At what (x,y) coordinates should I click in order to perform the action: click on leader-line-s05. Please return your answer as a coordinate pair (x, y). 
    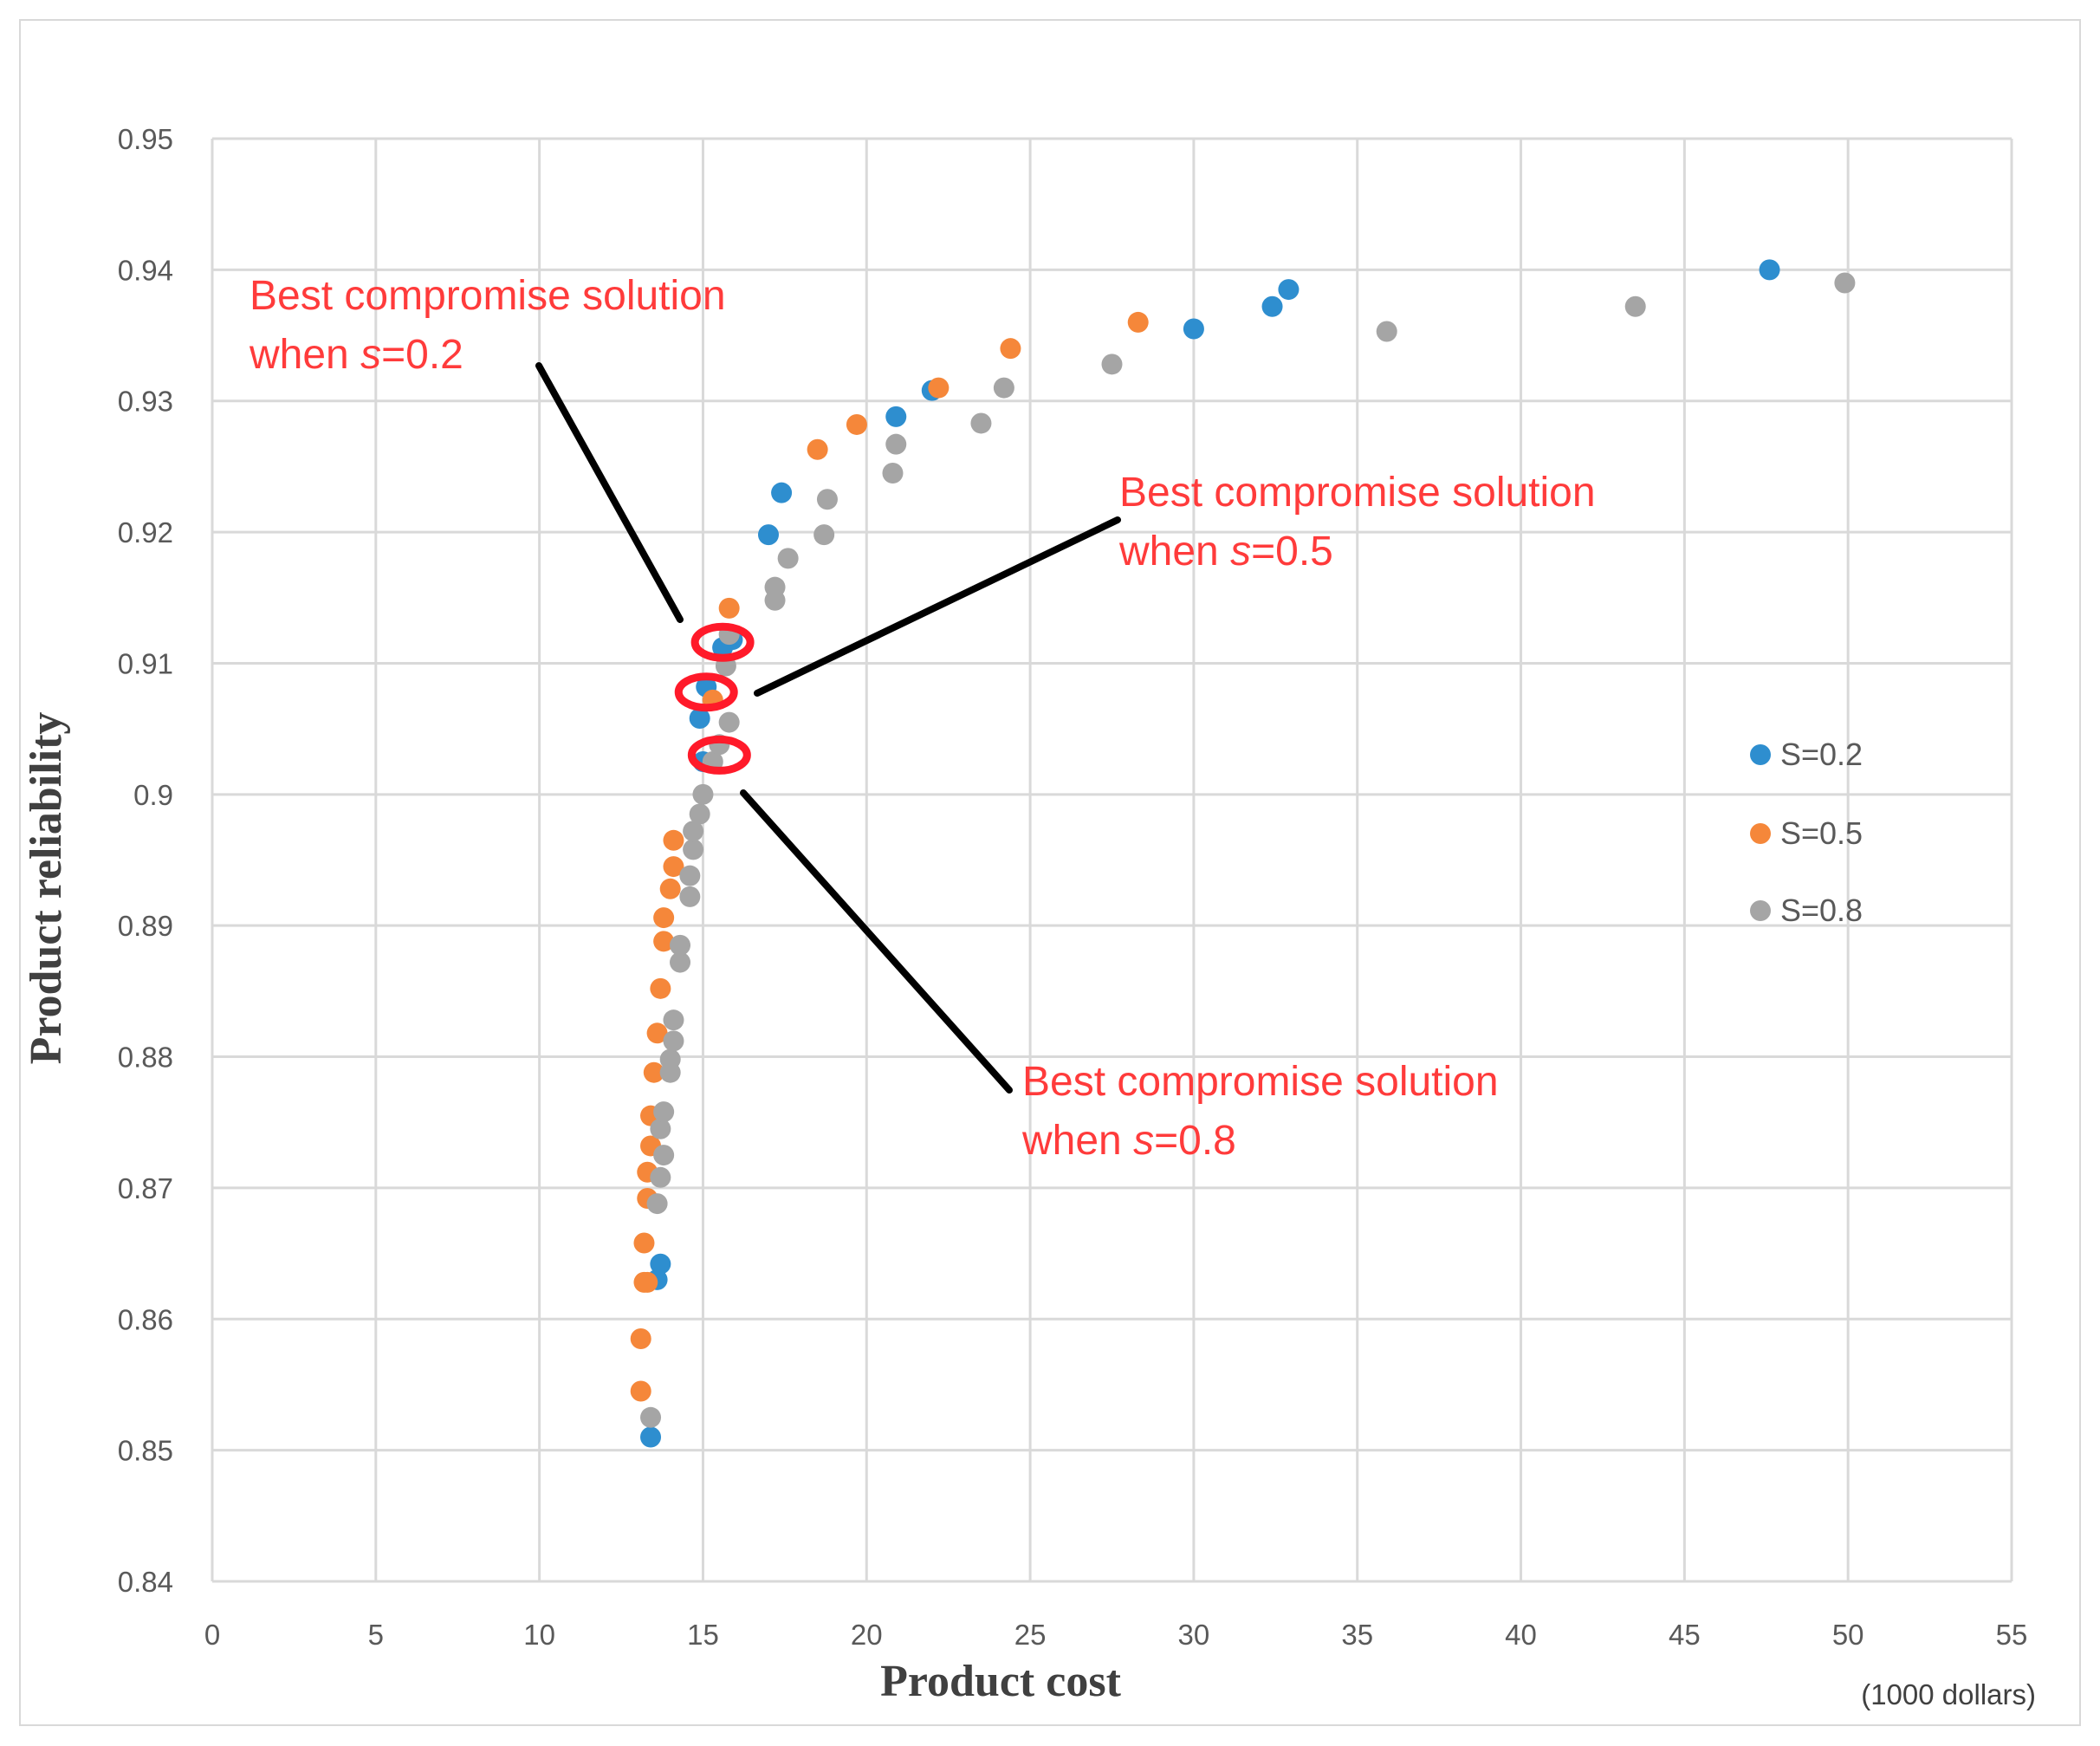
    Looking at the image, I should click on (937, 606).